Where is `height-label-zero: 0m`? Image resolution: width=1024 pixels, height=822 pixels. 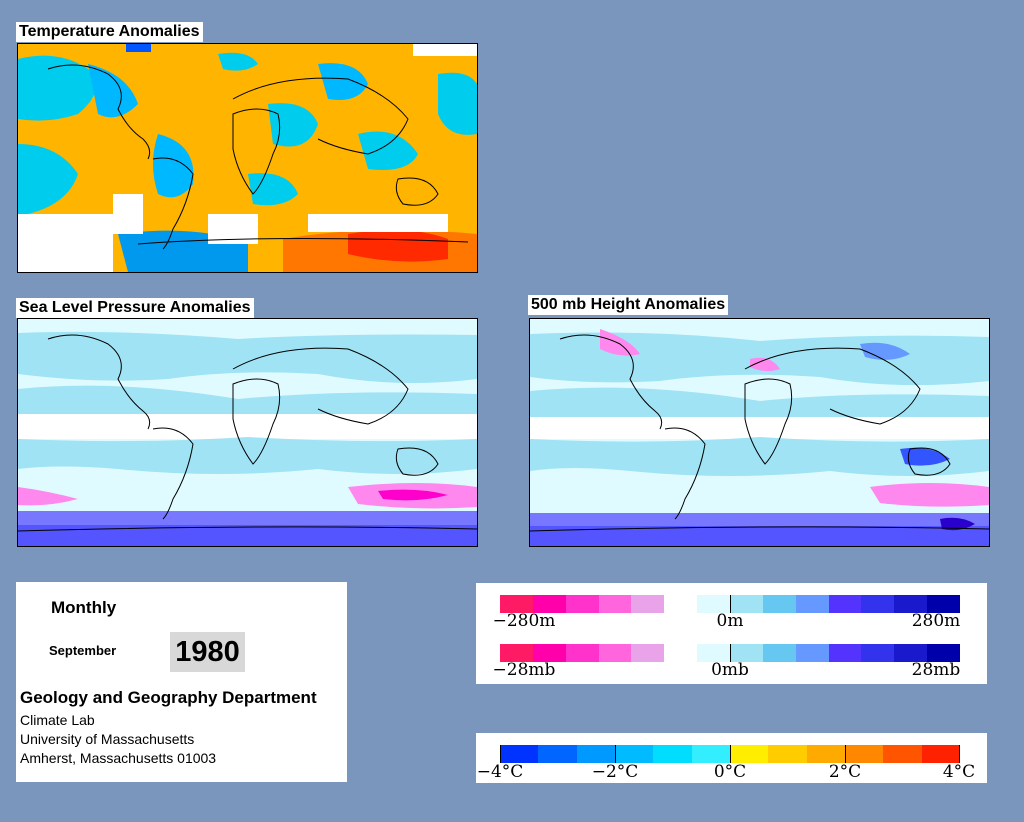 height-label-zero: 0m is located at coordinates (730, 621).